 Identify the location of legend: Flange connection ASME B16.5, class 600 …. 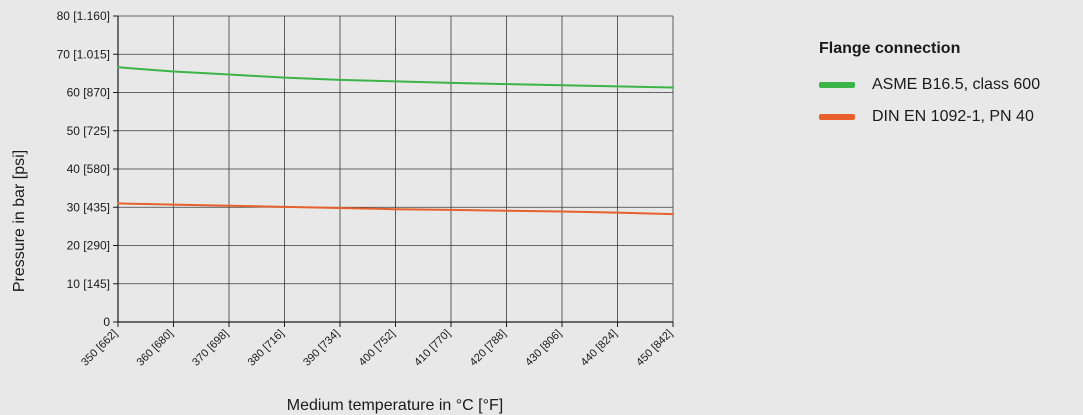
(929, 88).